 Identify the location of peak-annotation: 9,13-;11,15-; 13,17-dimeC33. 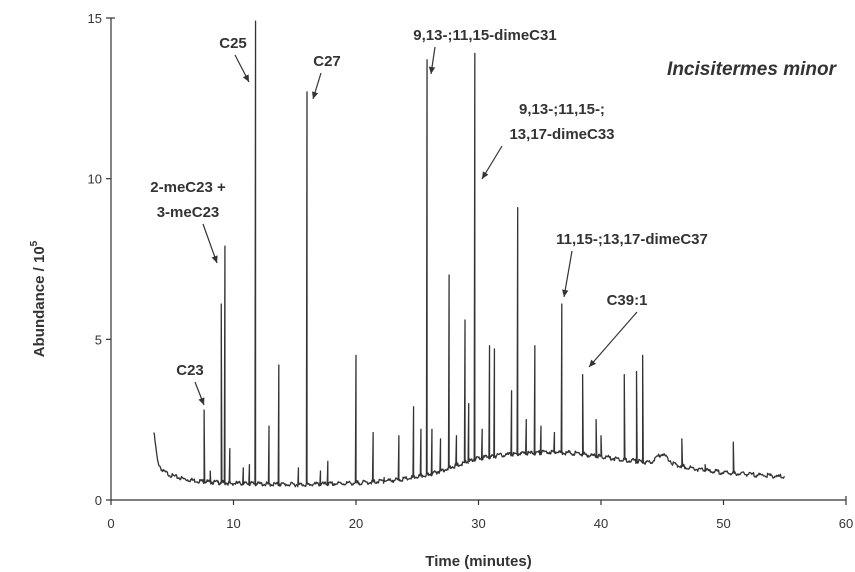
(548, 140).